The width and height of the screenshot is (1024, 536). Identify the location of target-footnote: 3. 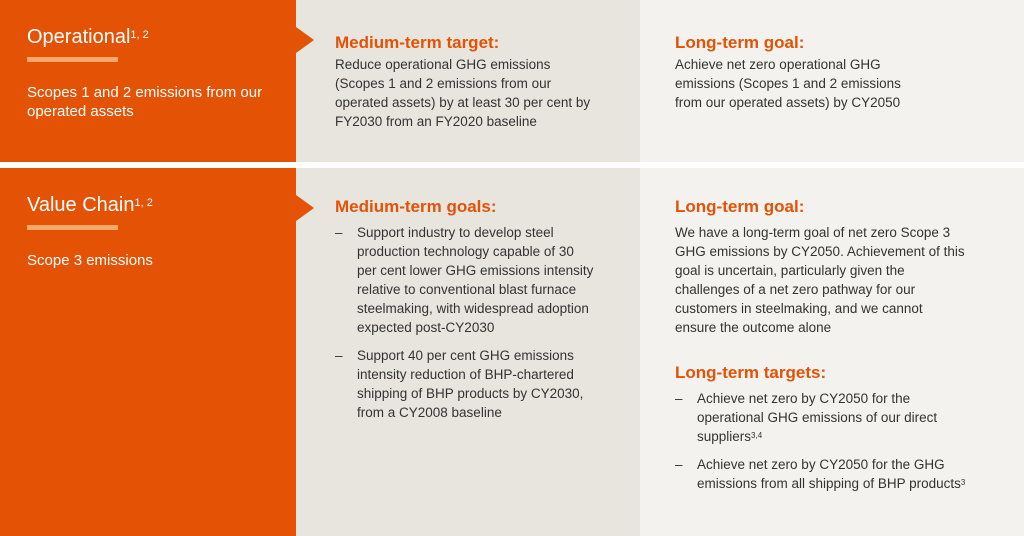
(963, 482).